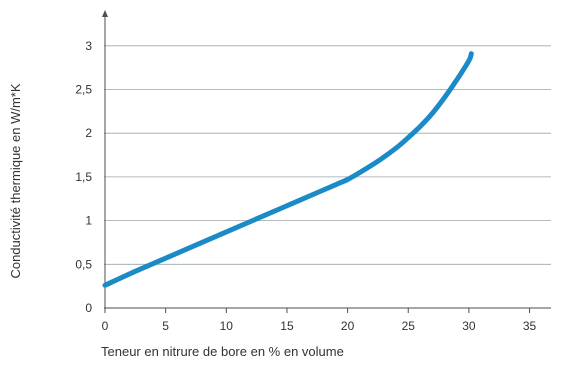  I want to click on x-tick-label: 35, so click(530, 326).